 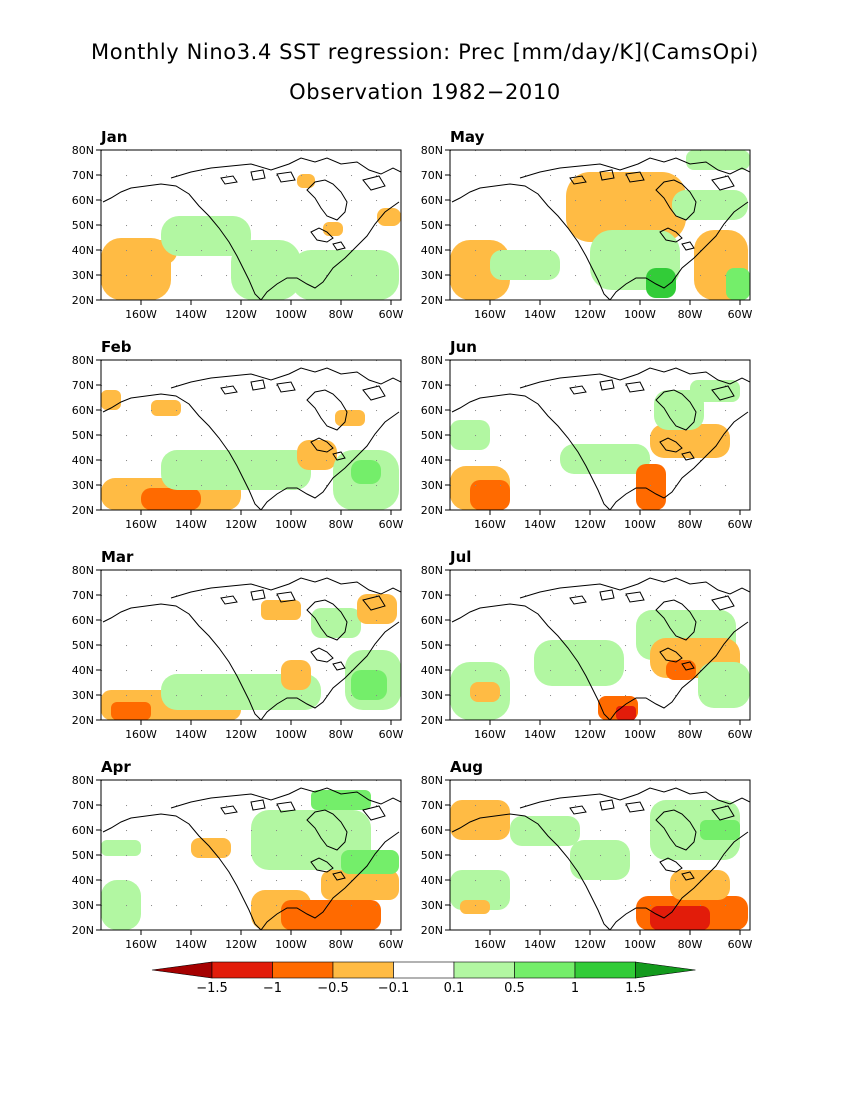 I want to click on month-label: Aug, so click(x=466, y=767).